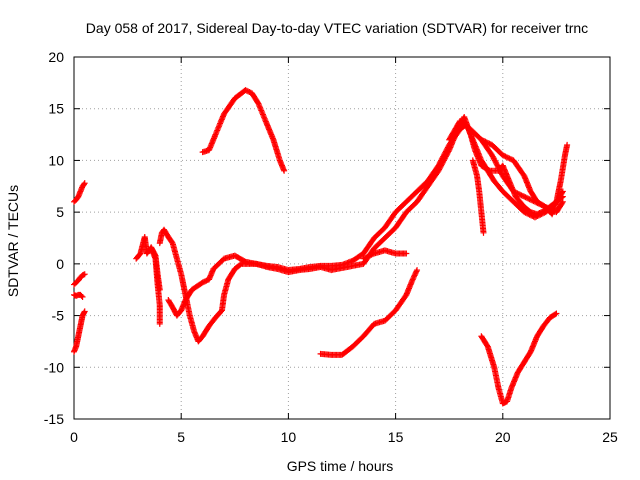 This screenshot has width=640, height=480. Describe the element at coordinates (396, 437) in the screenshot. I see `x-tick-label: 15` at that location.